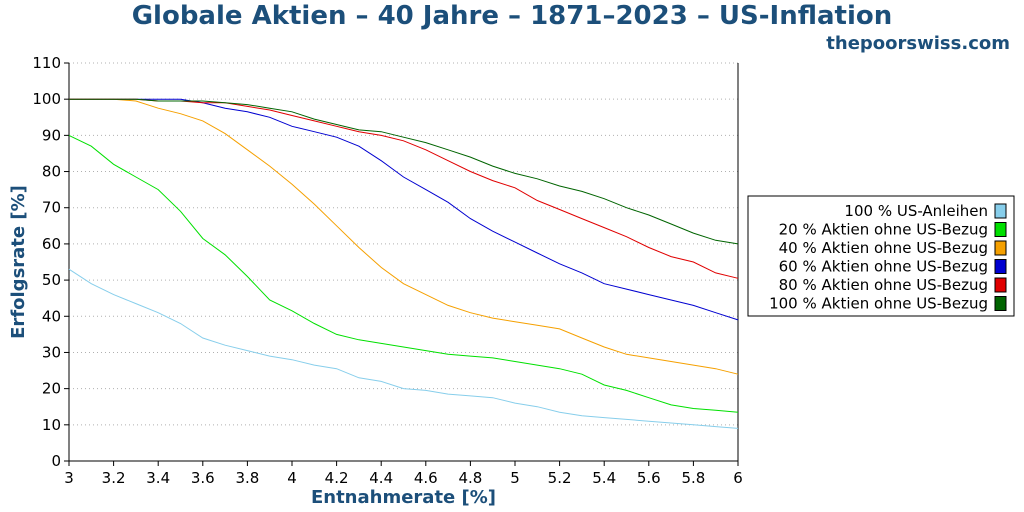 The width and height of the screenshot is (1024, 512). I want to click on x-tick-label-4: 4, so click(292, 478).